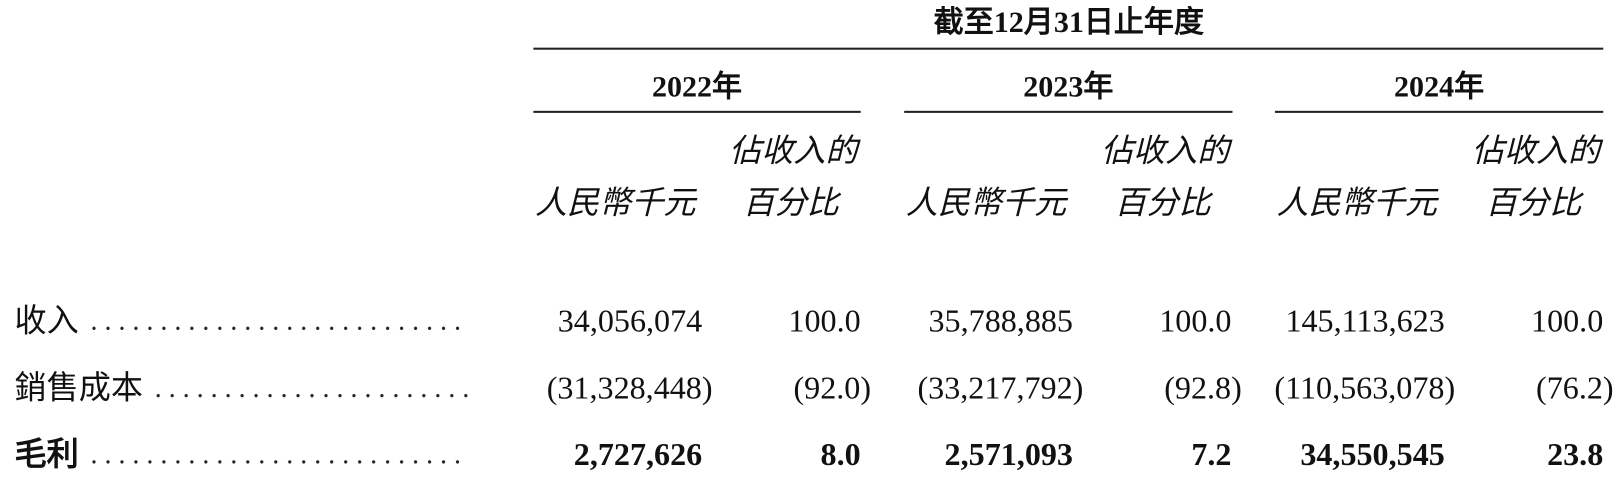  I want to click on amount-cell: 145,113,623, so click(1365, 320).